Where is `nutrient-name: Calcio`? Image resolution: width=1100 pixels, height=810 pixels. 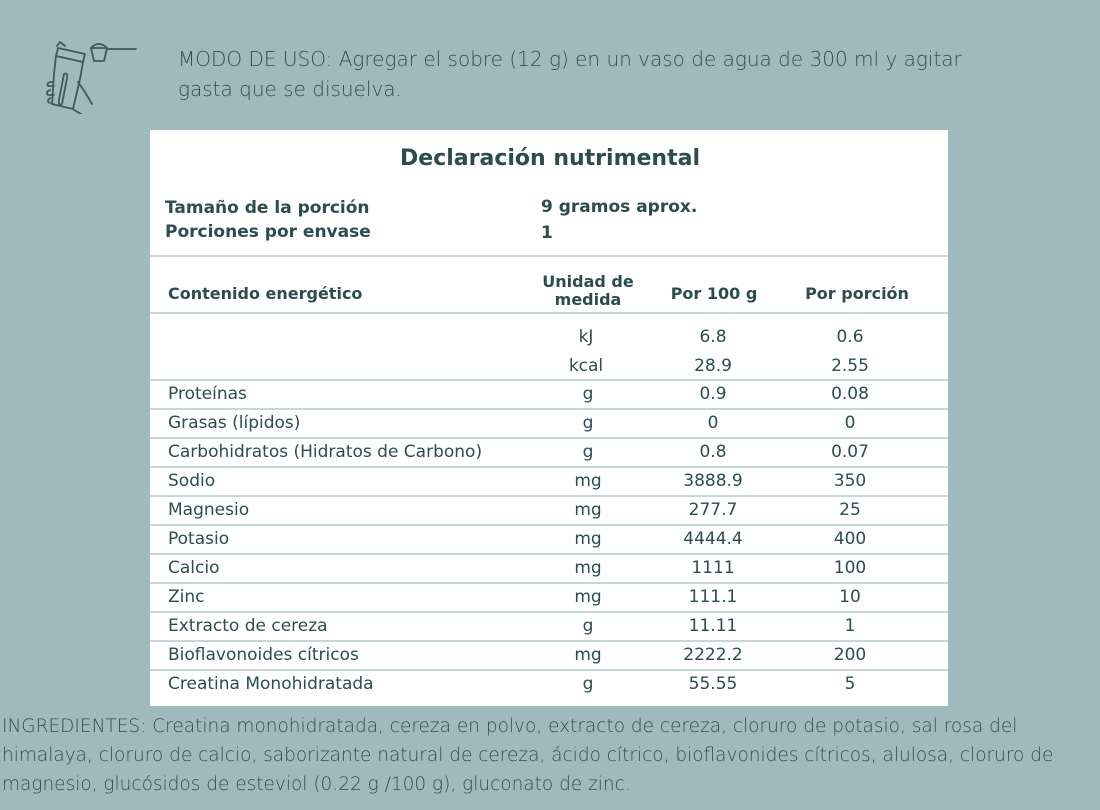
nutrient-name: Calcio is located at coordinates (194, 568).